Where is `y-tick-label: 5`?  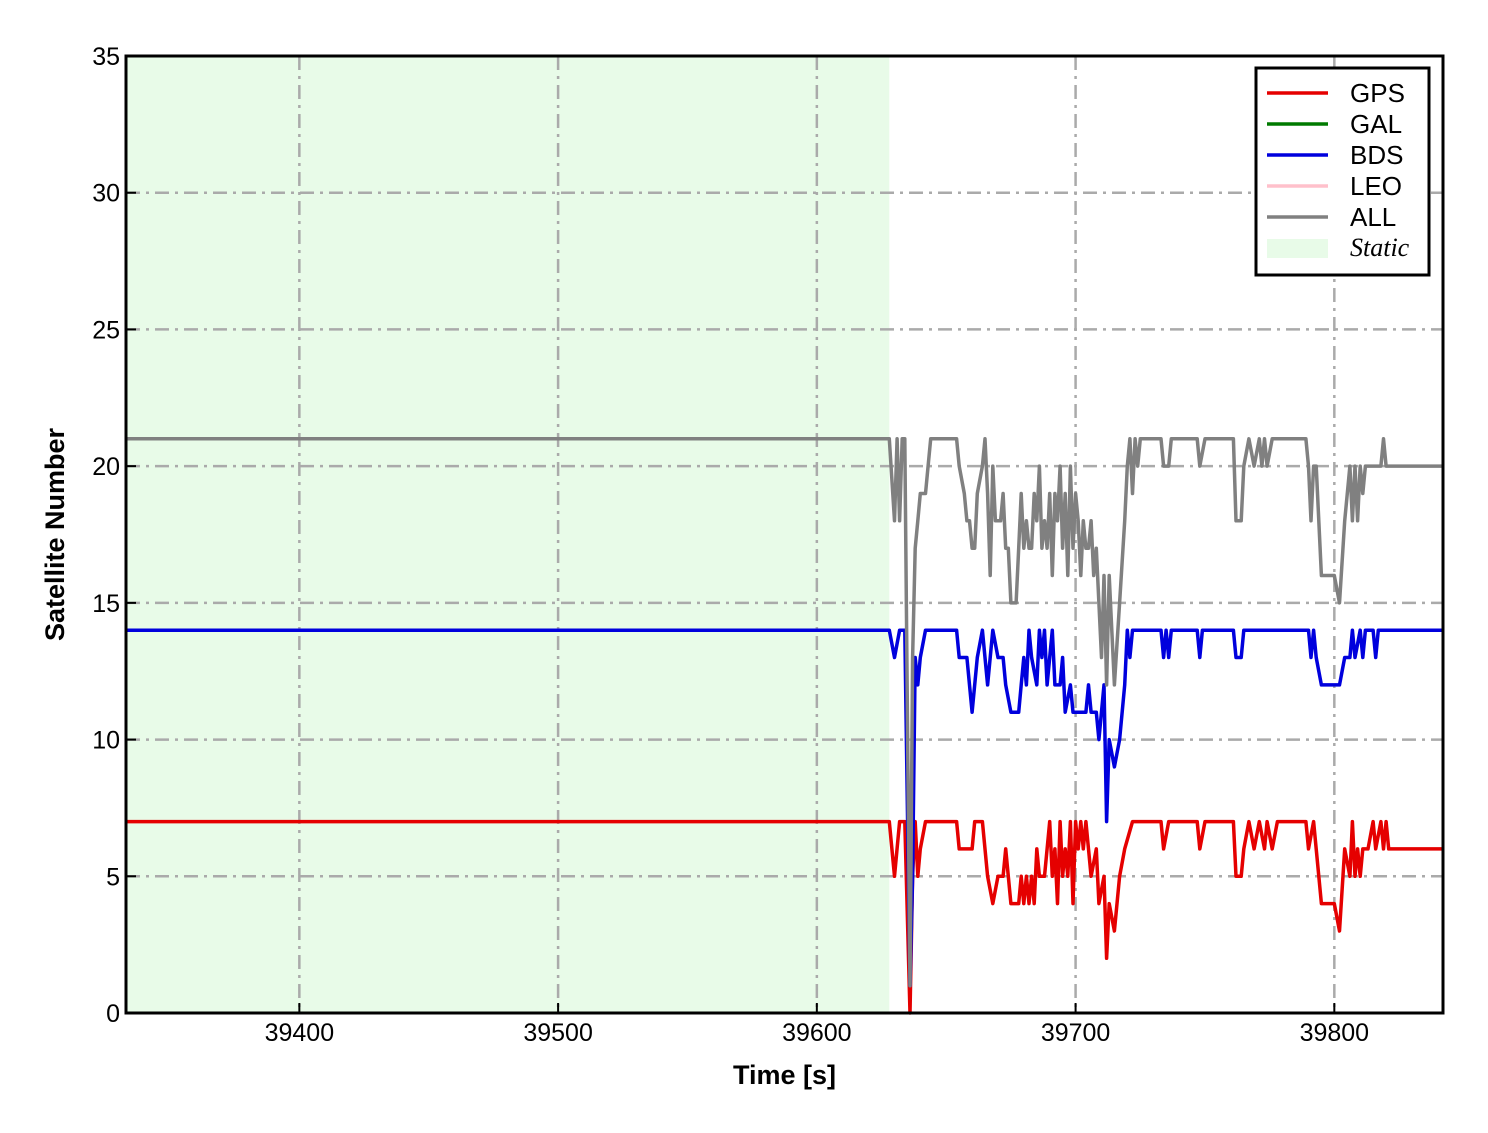 y-tick-label: 5 is located at coordinates (113, 877).